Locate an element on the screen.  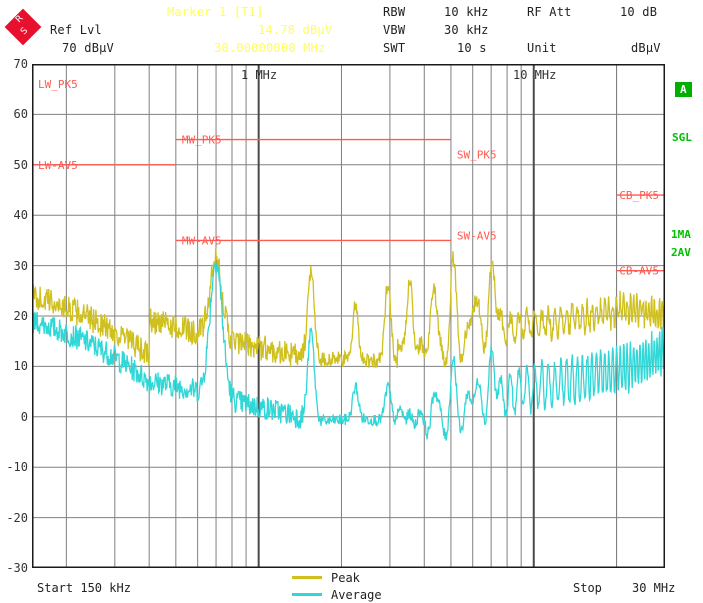
trace-legend: Peak Average is located at coordinates (337, 586).